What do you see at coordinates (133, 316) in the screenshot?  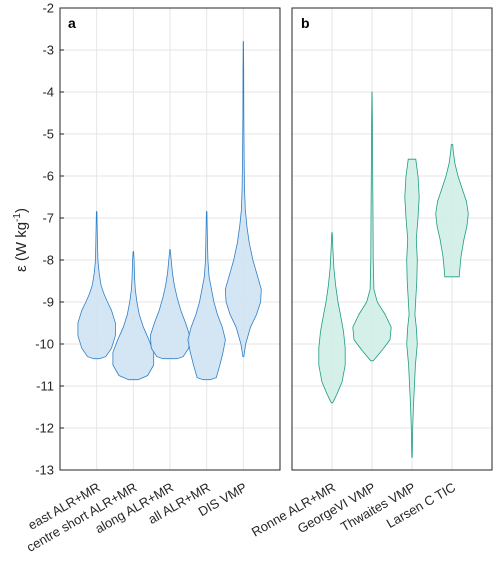 I see `violin-centre-short-alr-mr` at bounding box center [133, 316].